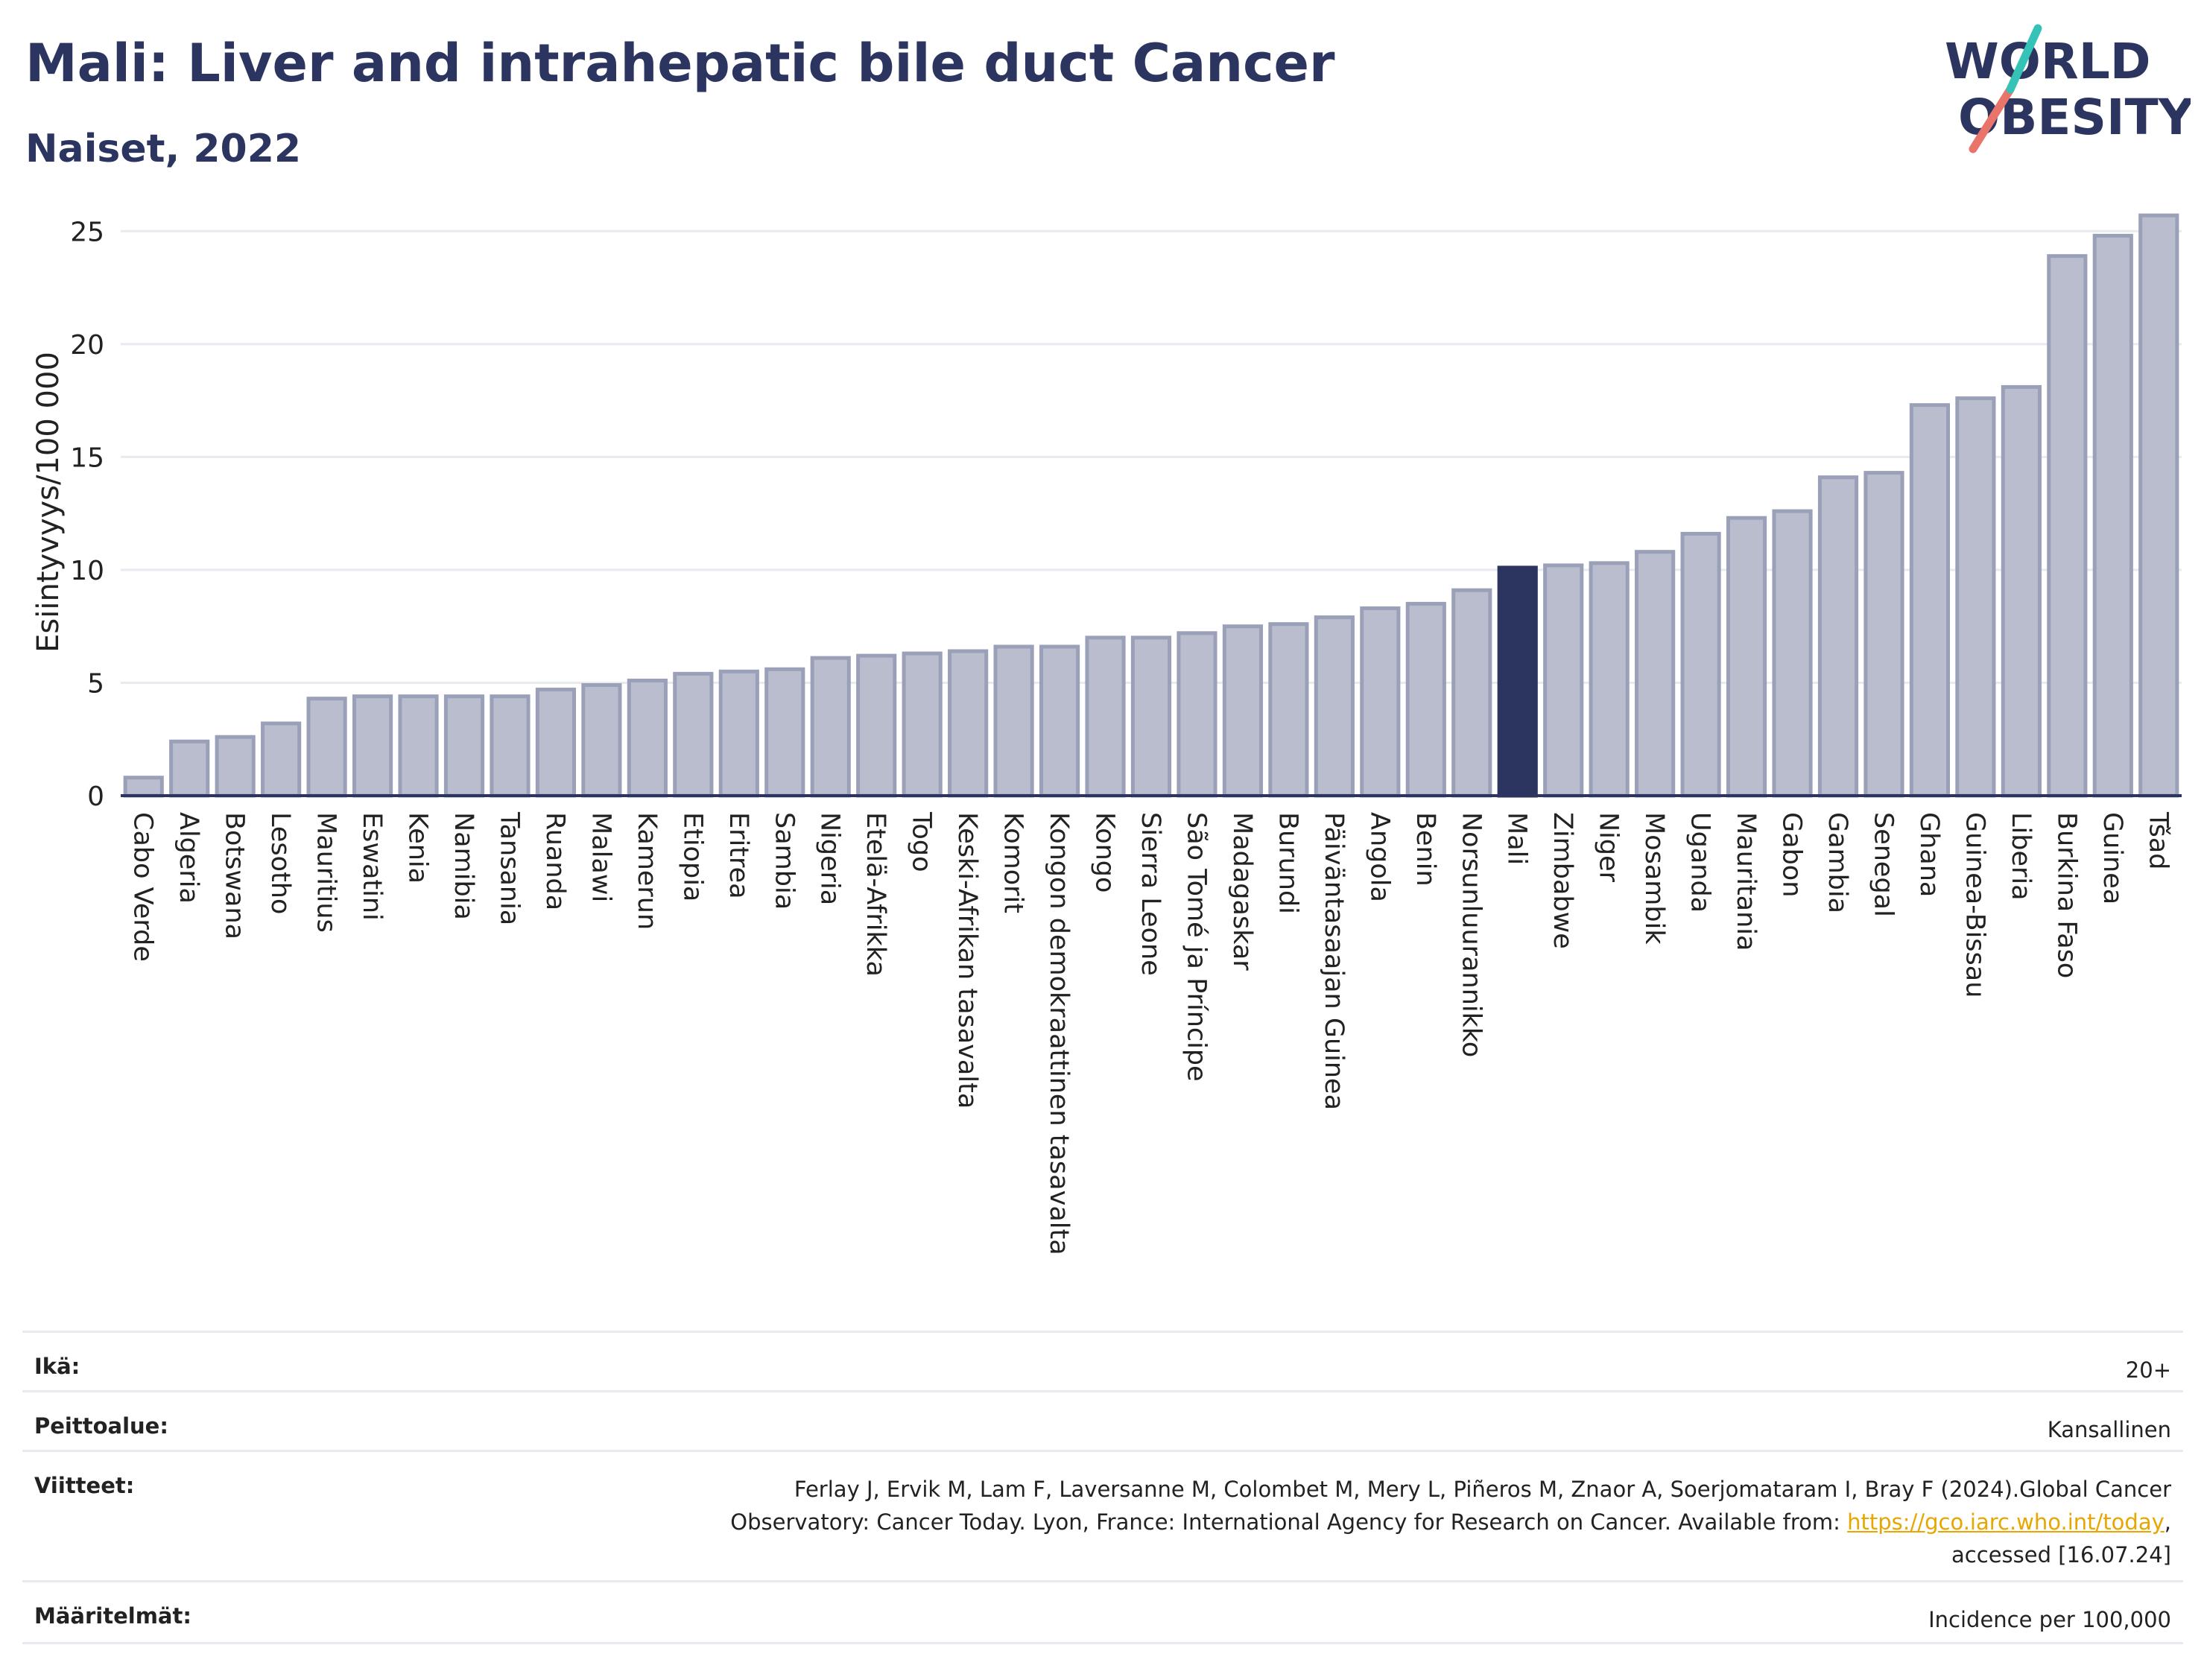 The image size is (2204, 1680). I want to click on x-tick-label: Eswatini, so click(372, 866).